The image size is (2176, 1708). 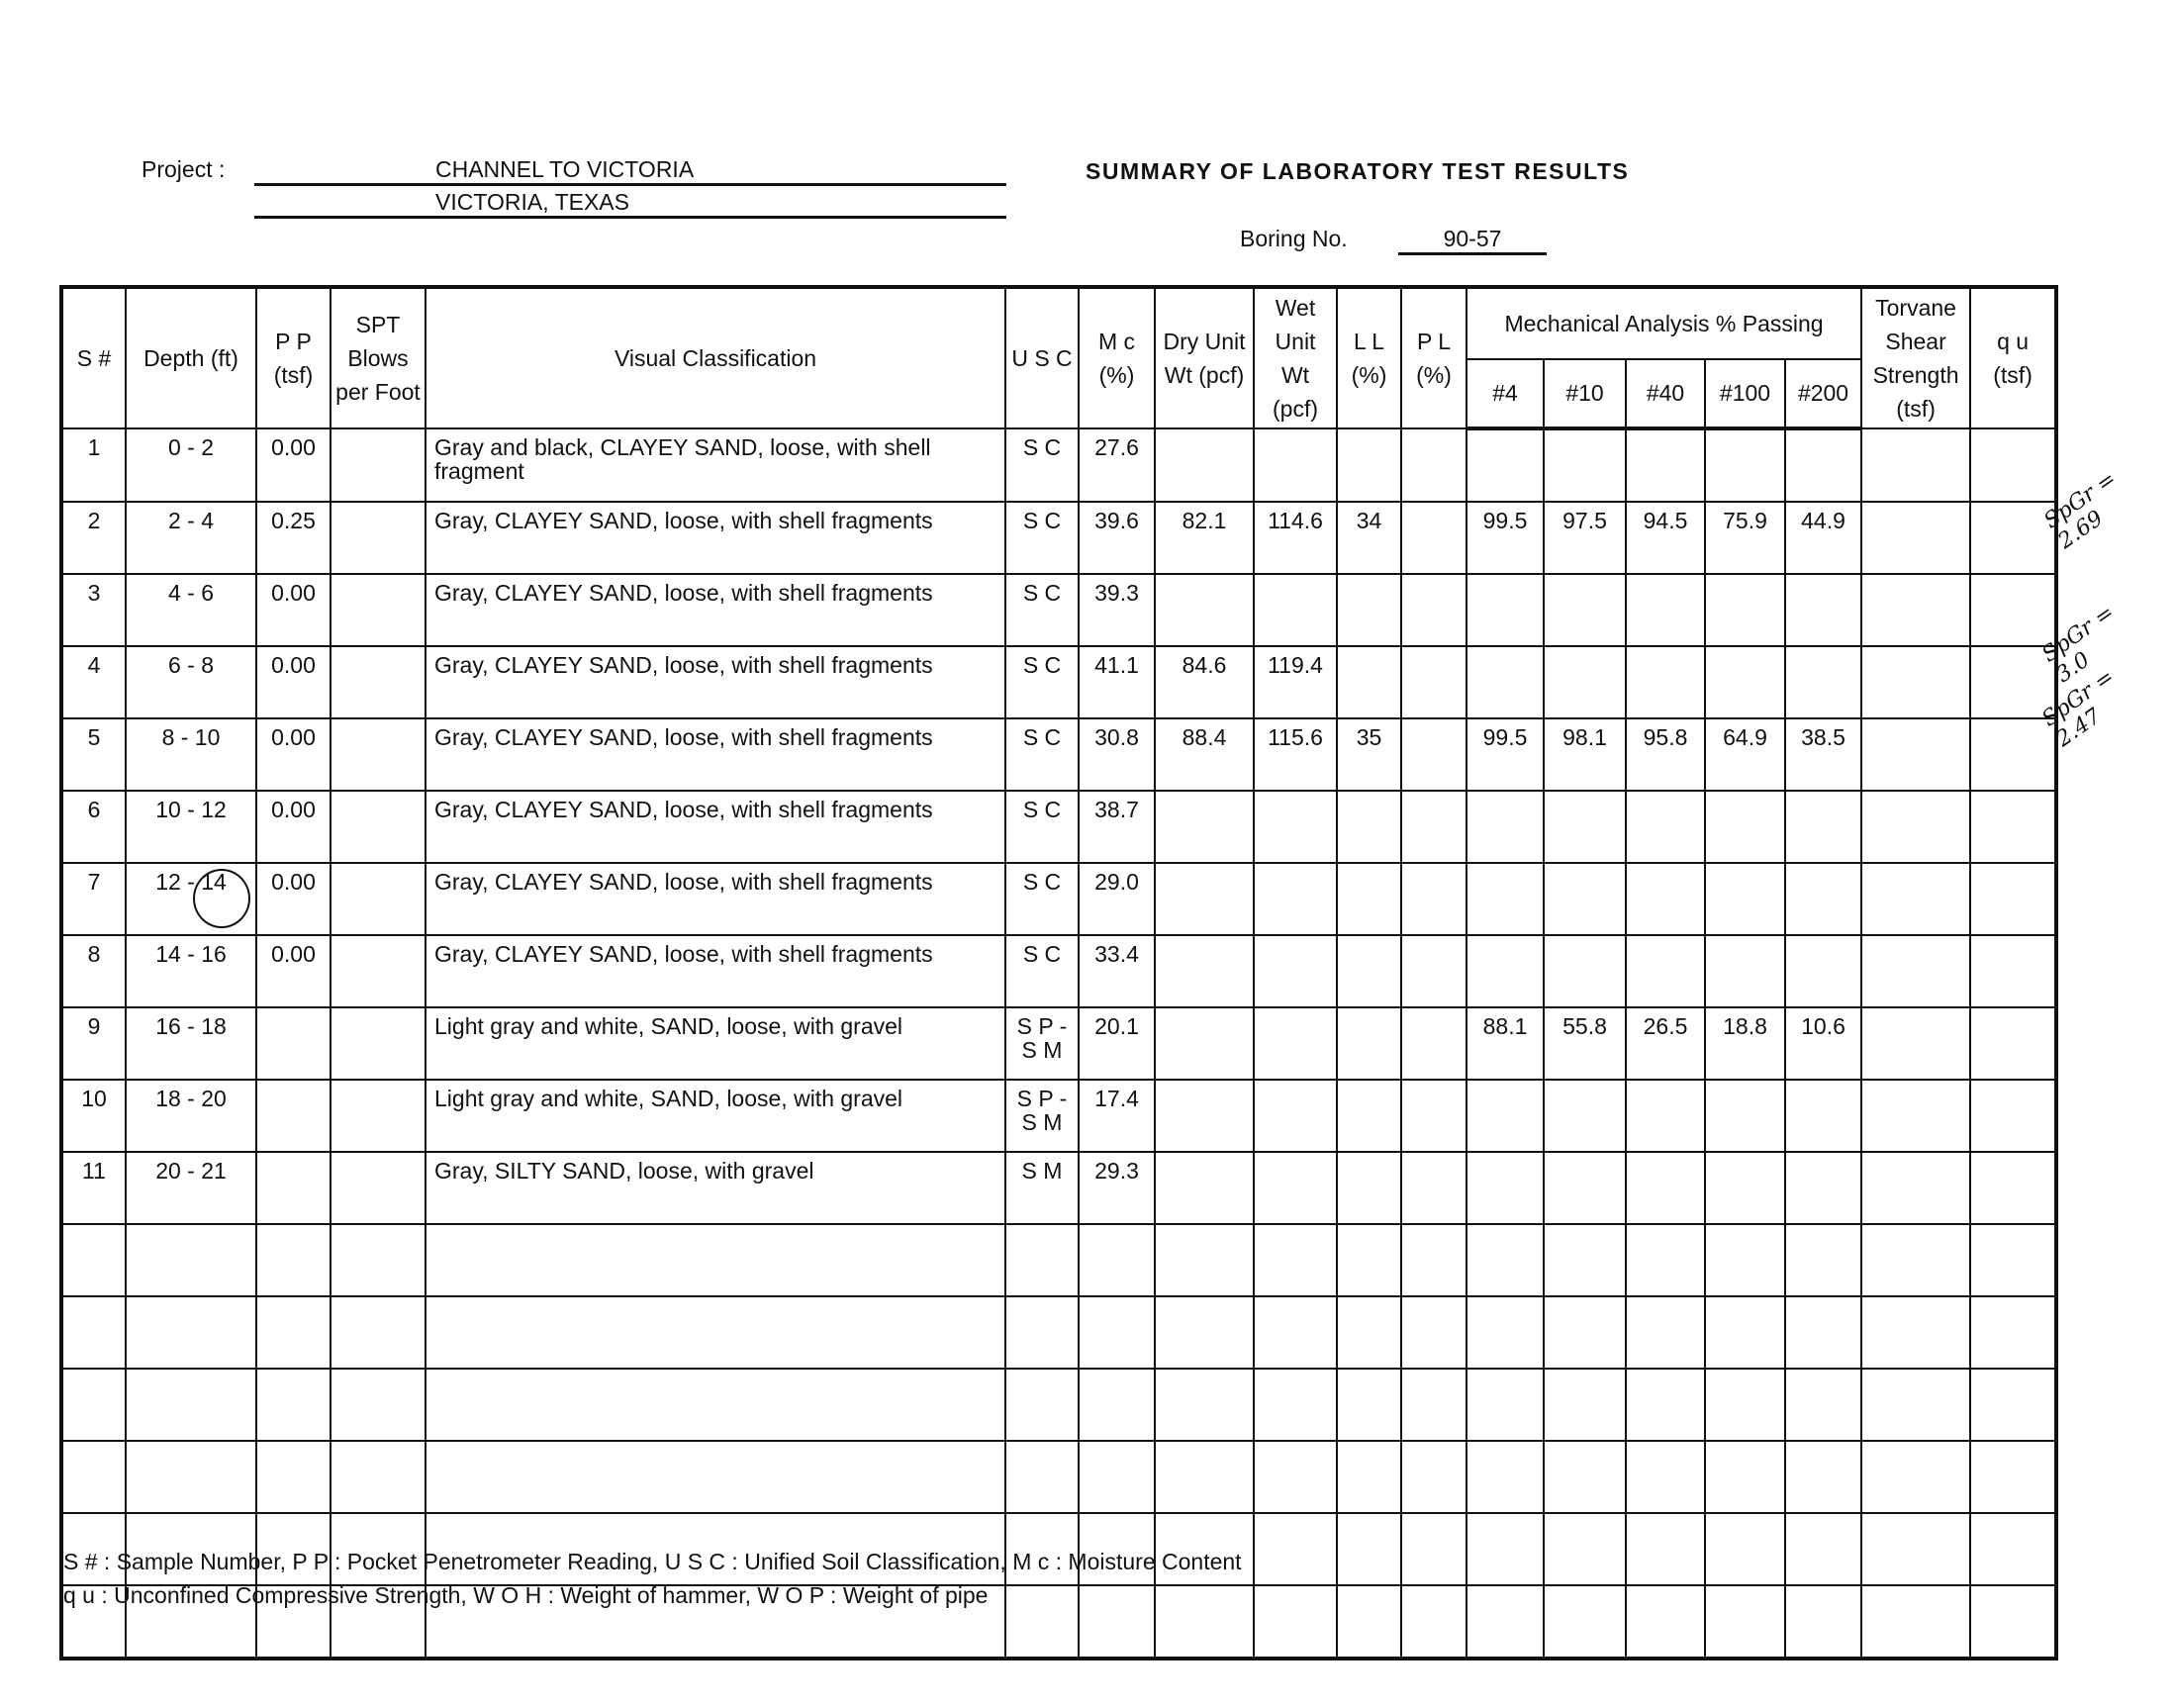 I want to click on cell-pp: 0.25, so click(x=293, y=538).